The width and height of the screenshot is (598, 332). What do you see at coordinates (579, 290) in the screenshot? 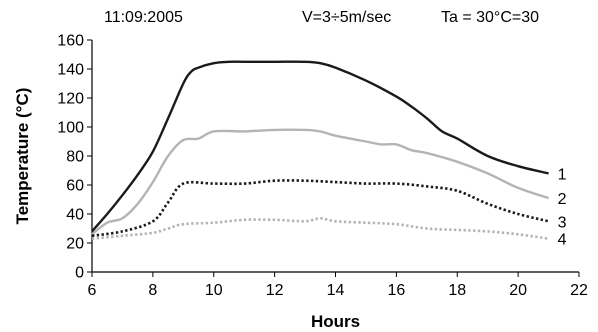
I see `x-tick-label: 22` at bounding box center [579, 290].